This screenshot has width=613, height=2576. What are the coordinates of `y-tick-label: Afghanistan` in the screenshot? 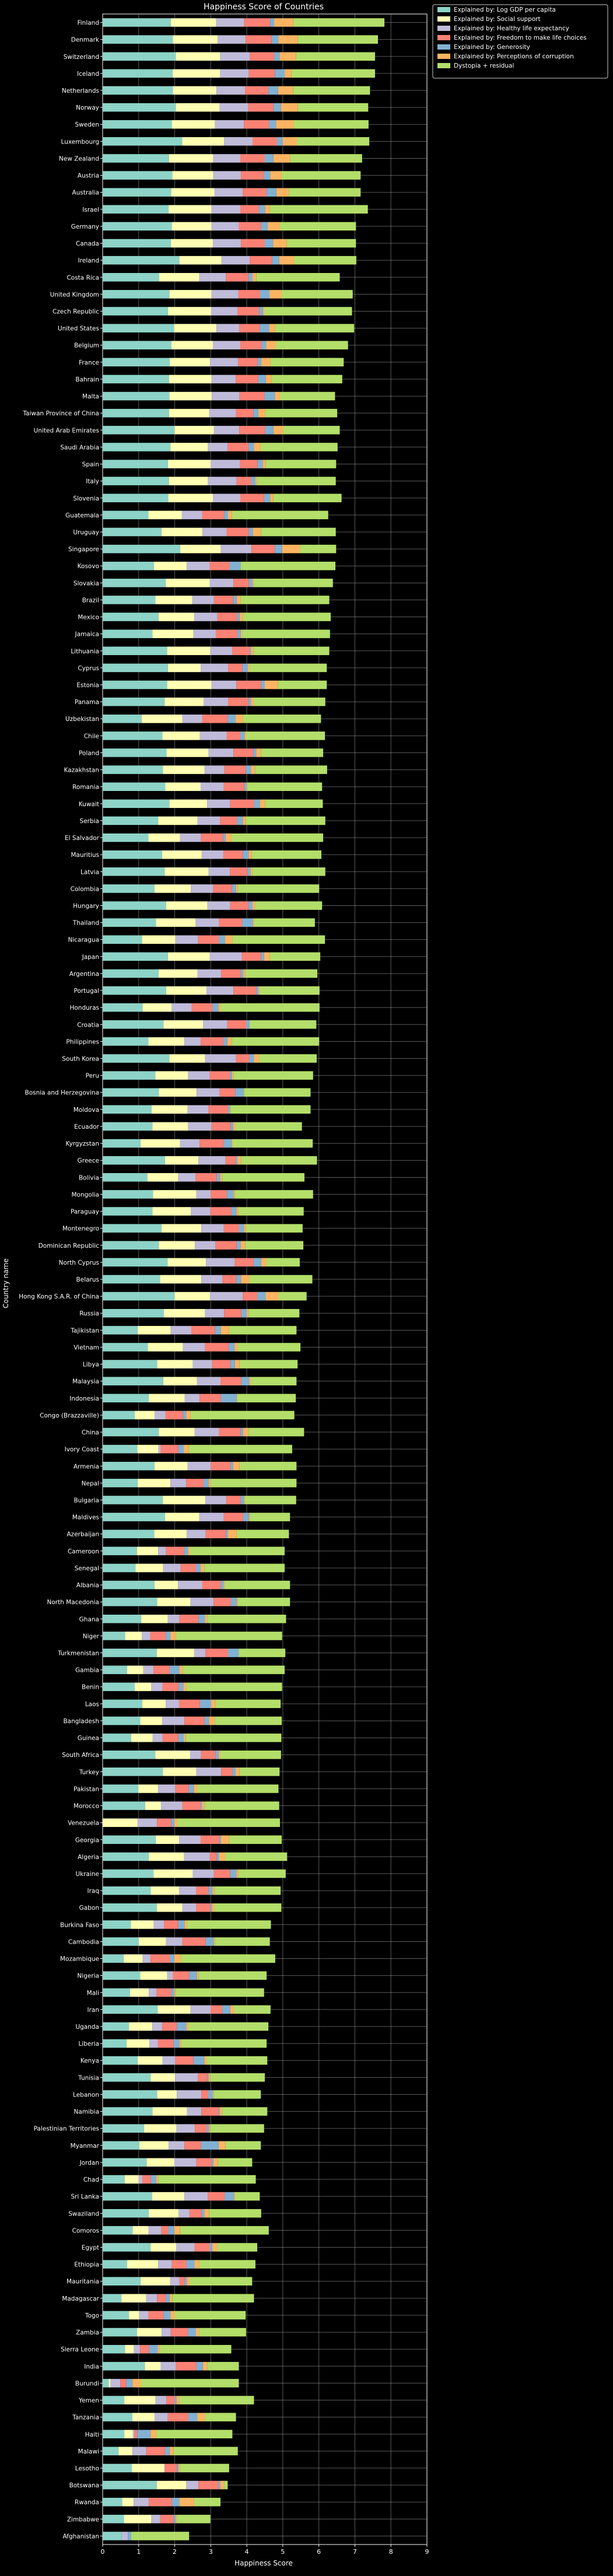 It's located at (81, 2536).